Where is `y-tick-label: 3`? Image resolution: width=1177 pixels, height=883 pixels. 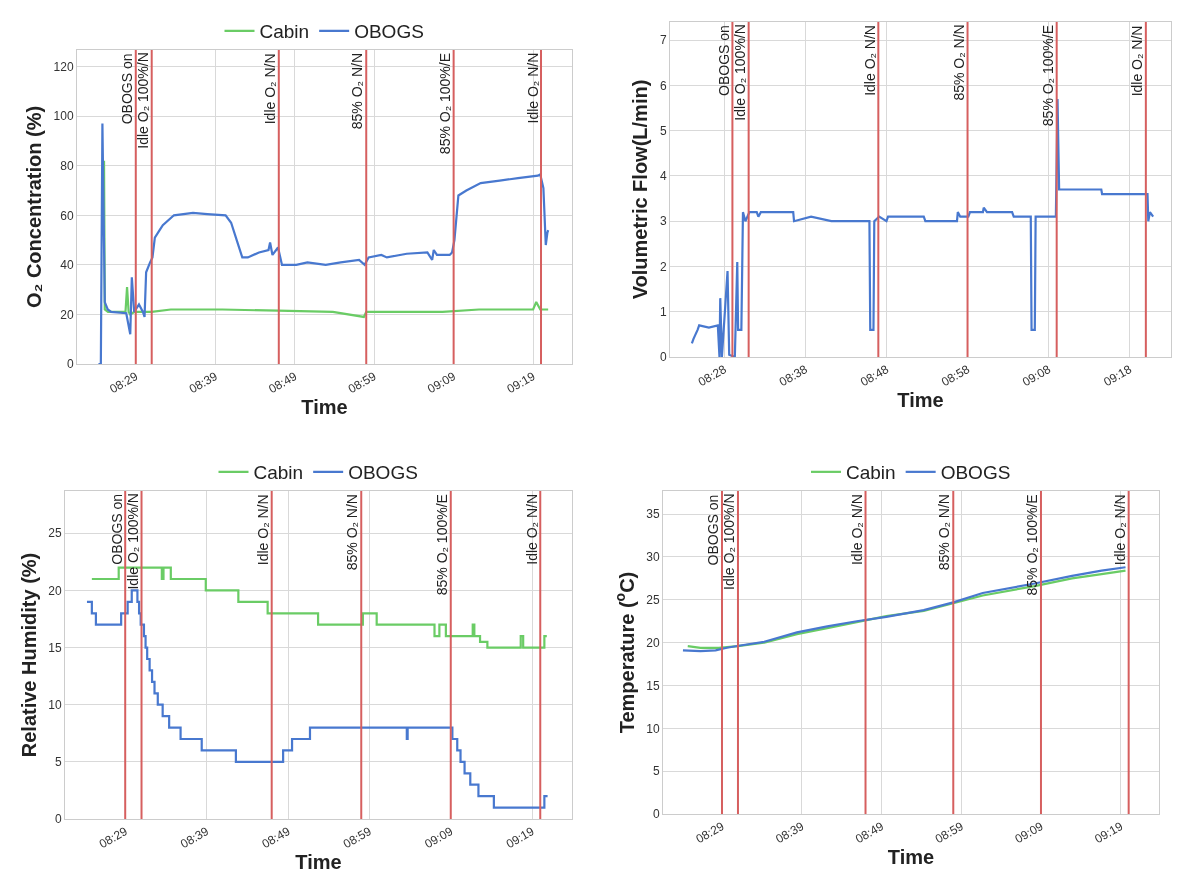 y-tick-label: 3 is located at coordinates (663, 221).